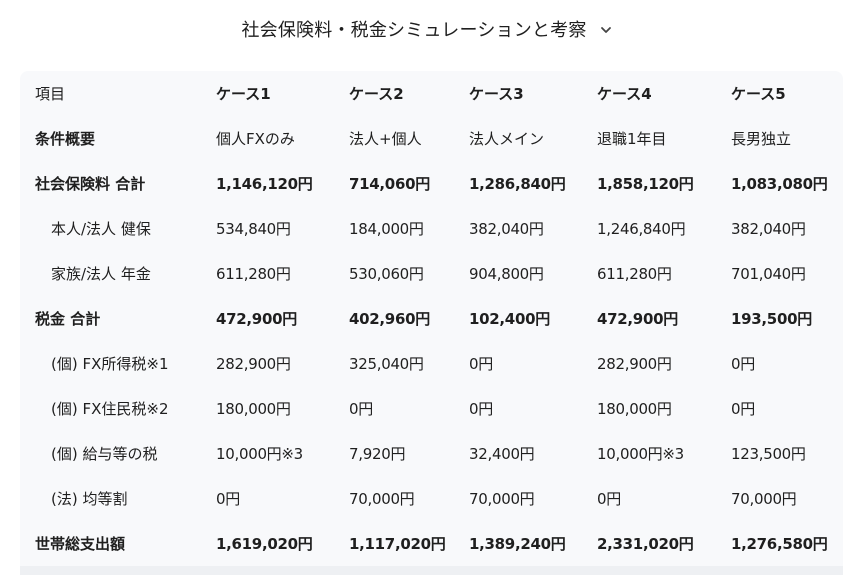 The image size is (856, 575). I want to click on table-cell: 701,040円, so click(768, 274).